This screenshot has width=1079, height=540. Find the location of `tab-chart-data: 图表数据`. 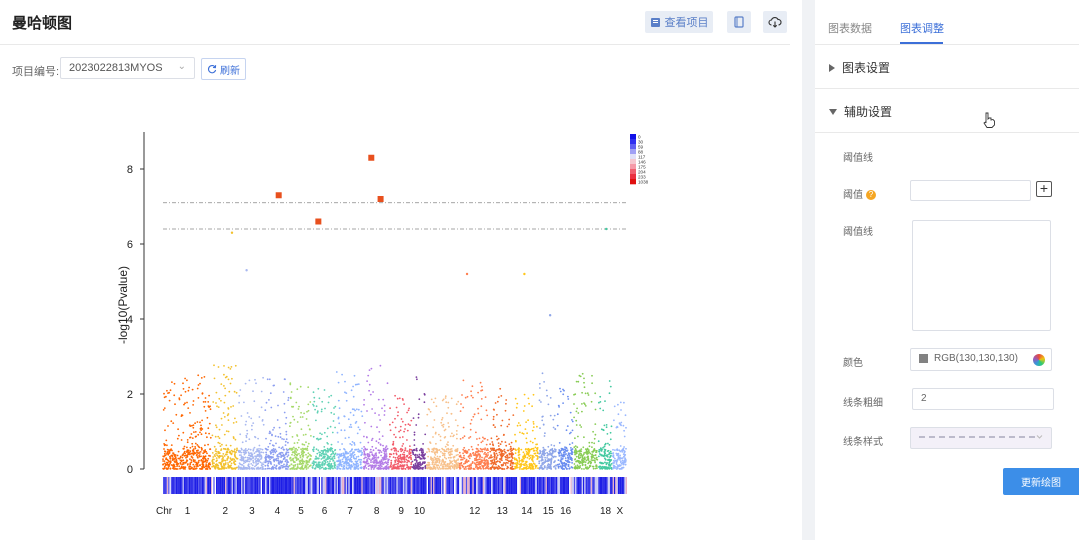

tab-chart-data: 图表数据 is located at coordinates (850, 29).